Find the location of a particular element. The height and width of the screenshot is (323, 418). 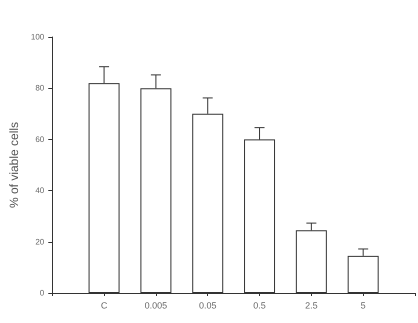

x-tick-label: 0.005 is located at coordinates (156, 305).